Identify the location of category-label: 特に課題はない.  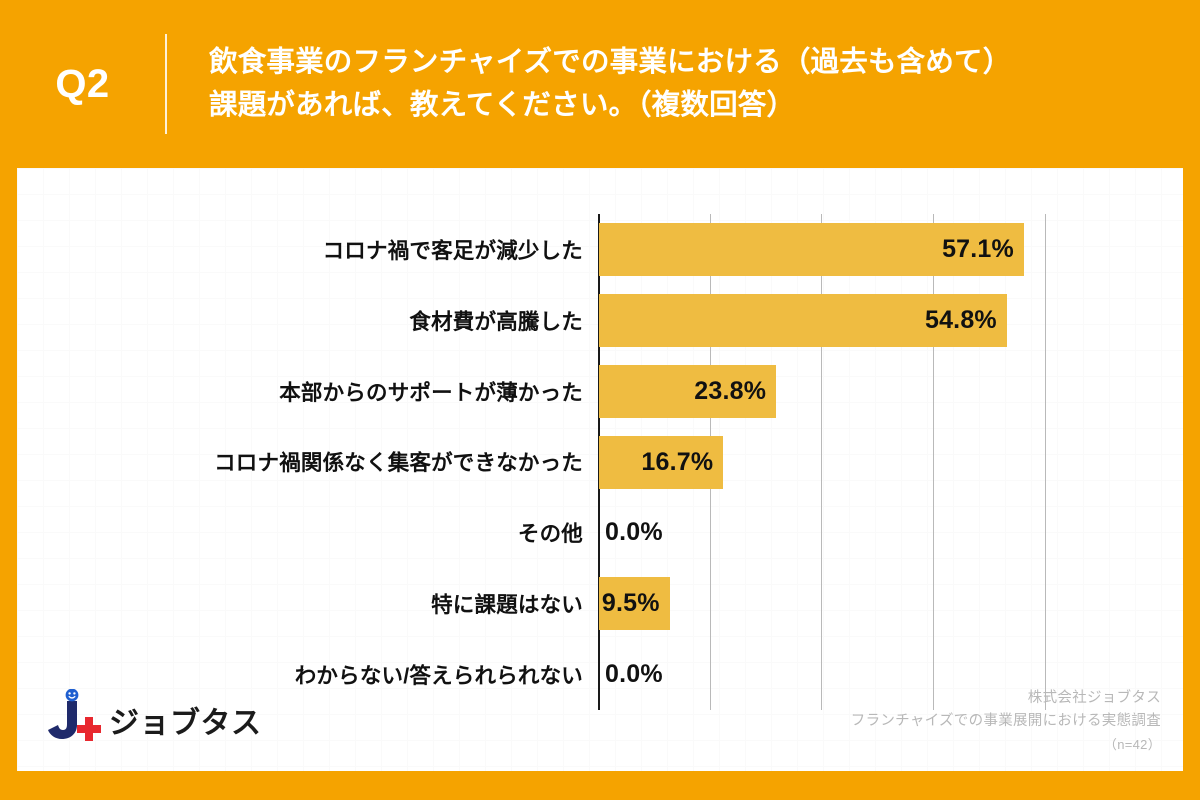
(507, 605).